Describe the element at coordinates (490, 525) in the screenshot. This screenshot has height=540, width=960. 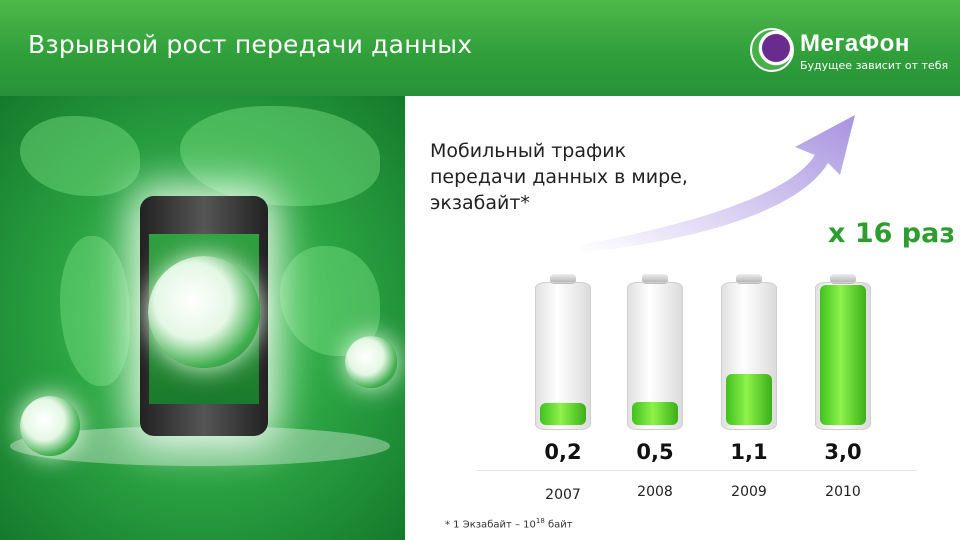
I see `footnote-text: * 1 Экзабайт – 10` at that location.